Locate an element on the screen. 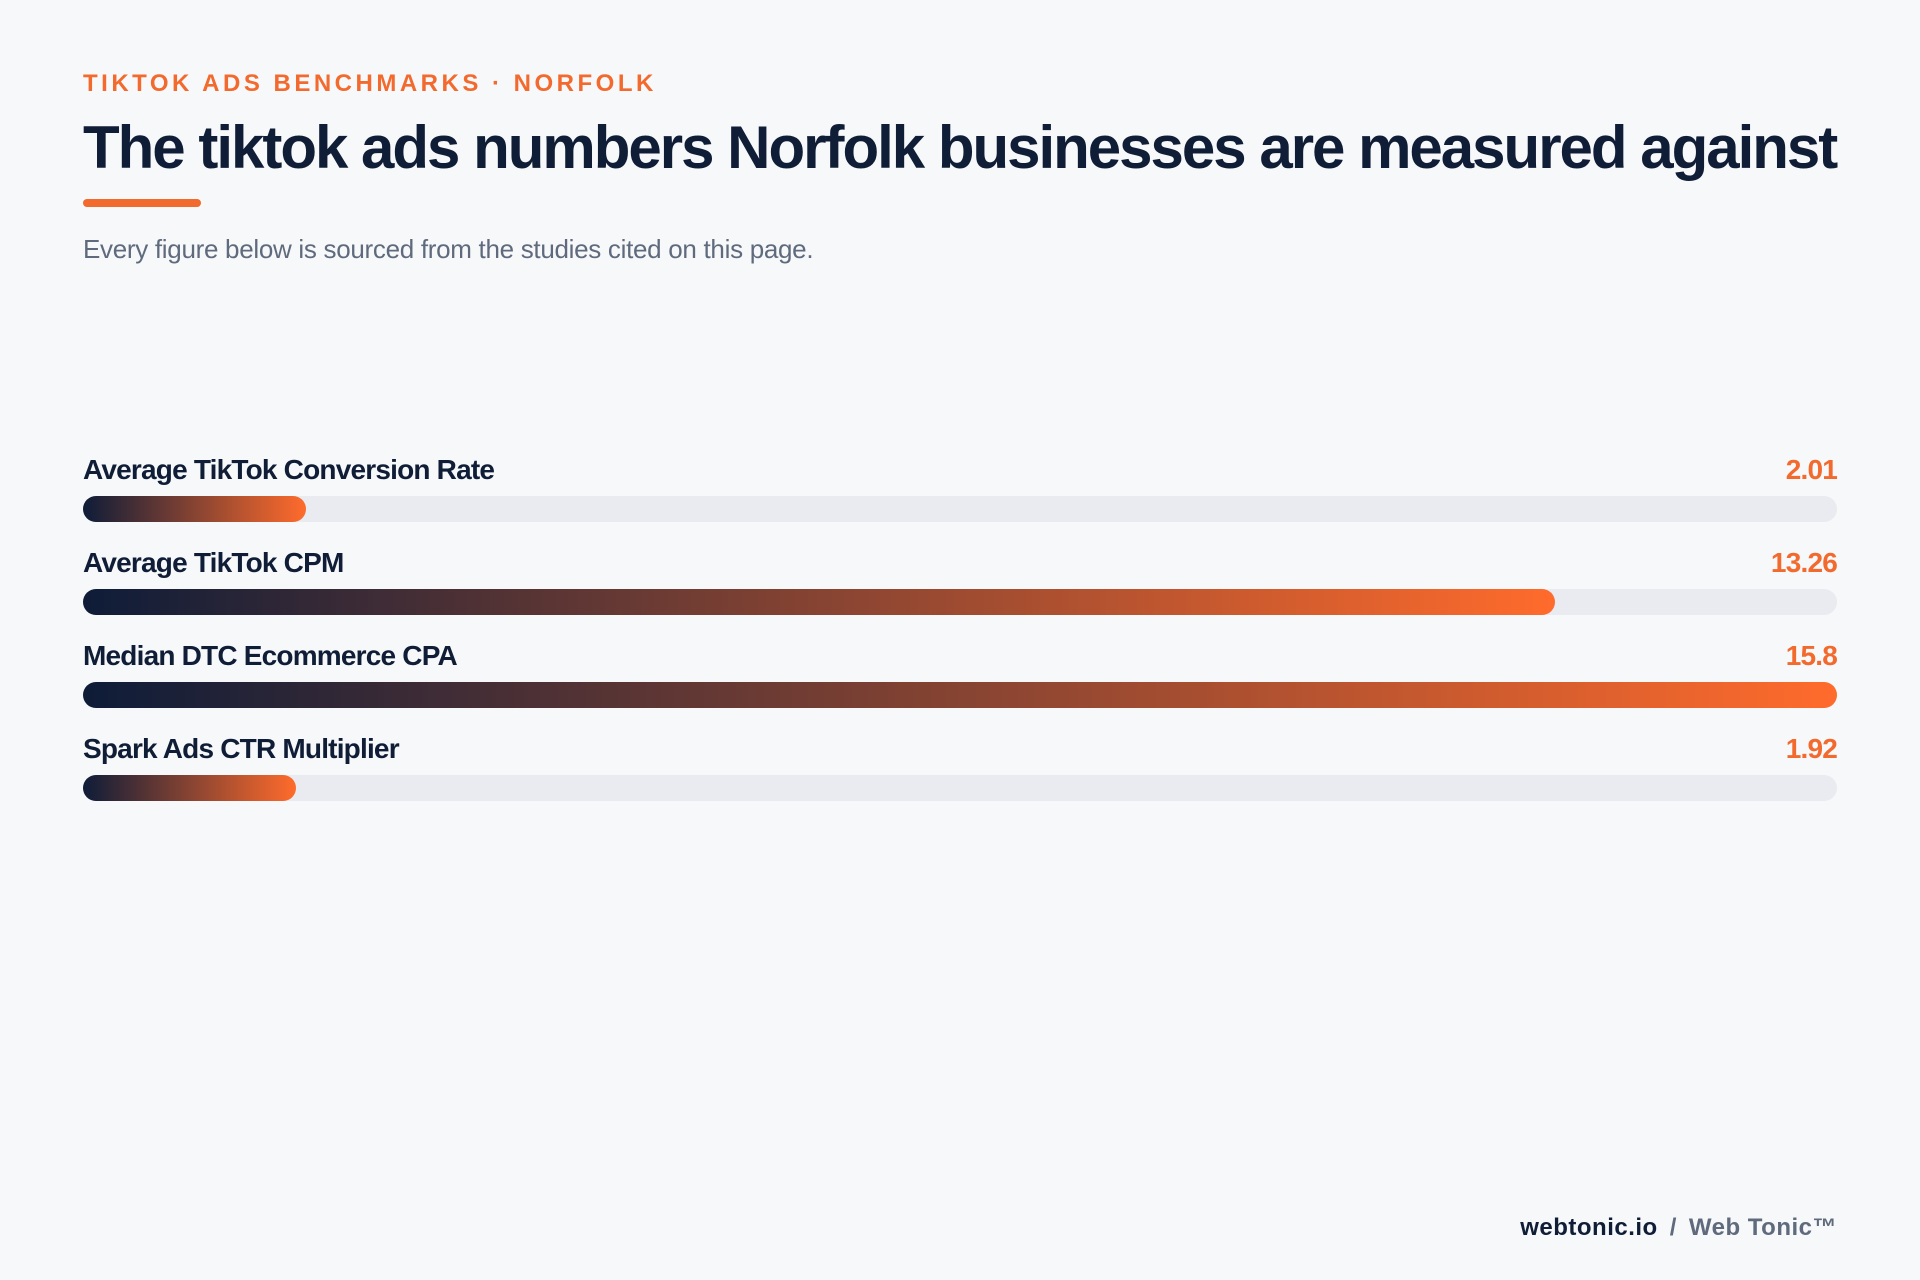  bar-value-label: 13.26 is located at coordinates (1804, 562).